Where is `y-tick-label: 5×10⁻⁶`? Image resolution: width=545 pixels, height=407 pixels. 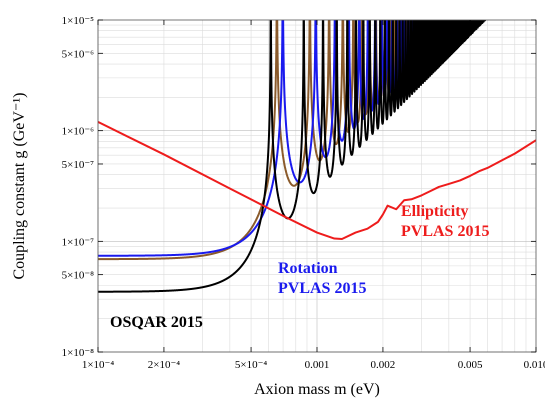 y-tick-label: 5×10⁻⁶ is located at coordinates (78, 54).